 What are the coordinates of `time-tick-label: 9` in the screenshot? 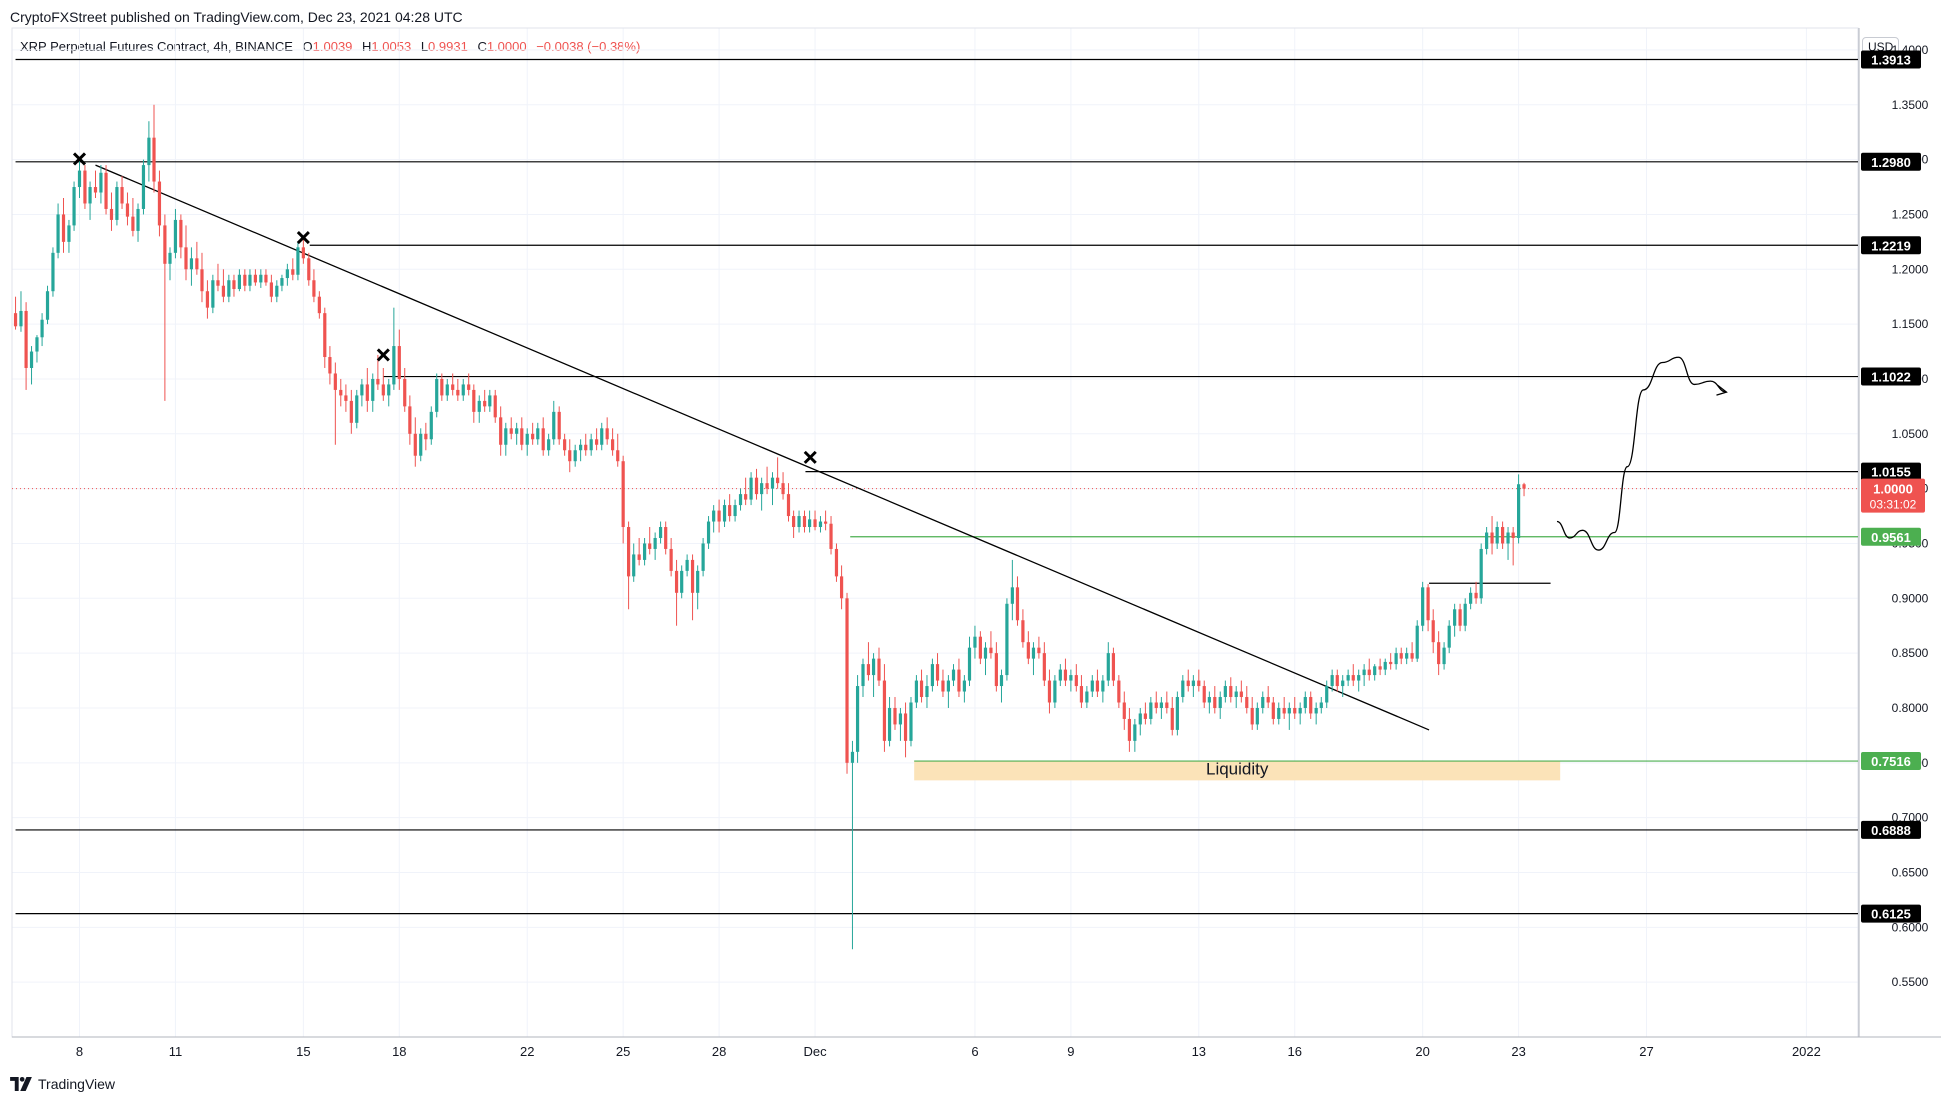 It's located at (1070, 1051).